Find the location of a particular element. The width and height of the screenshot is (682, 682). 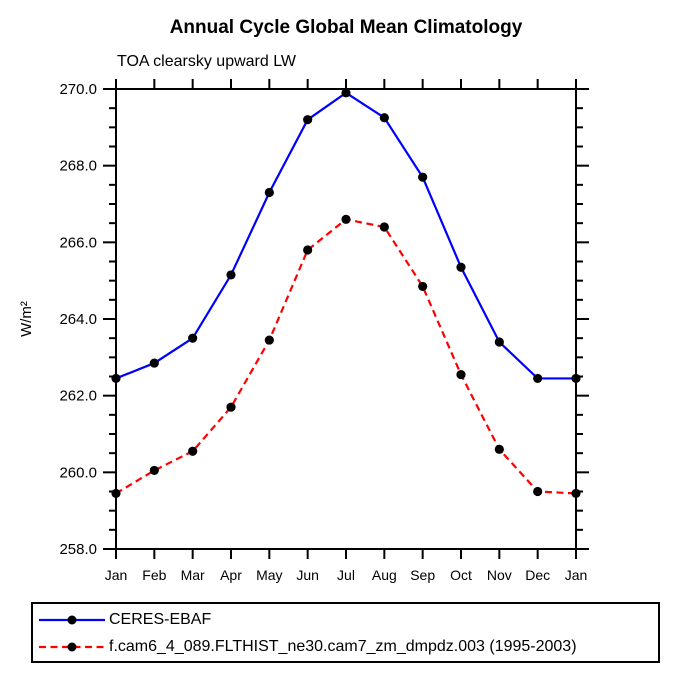

svg-text: Jul is located at coordinates (346, 575).